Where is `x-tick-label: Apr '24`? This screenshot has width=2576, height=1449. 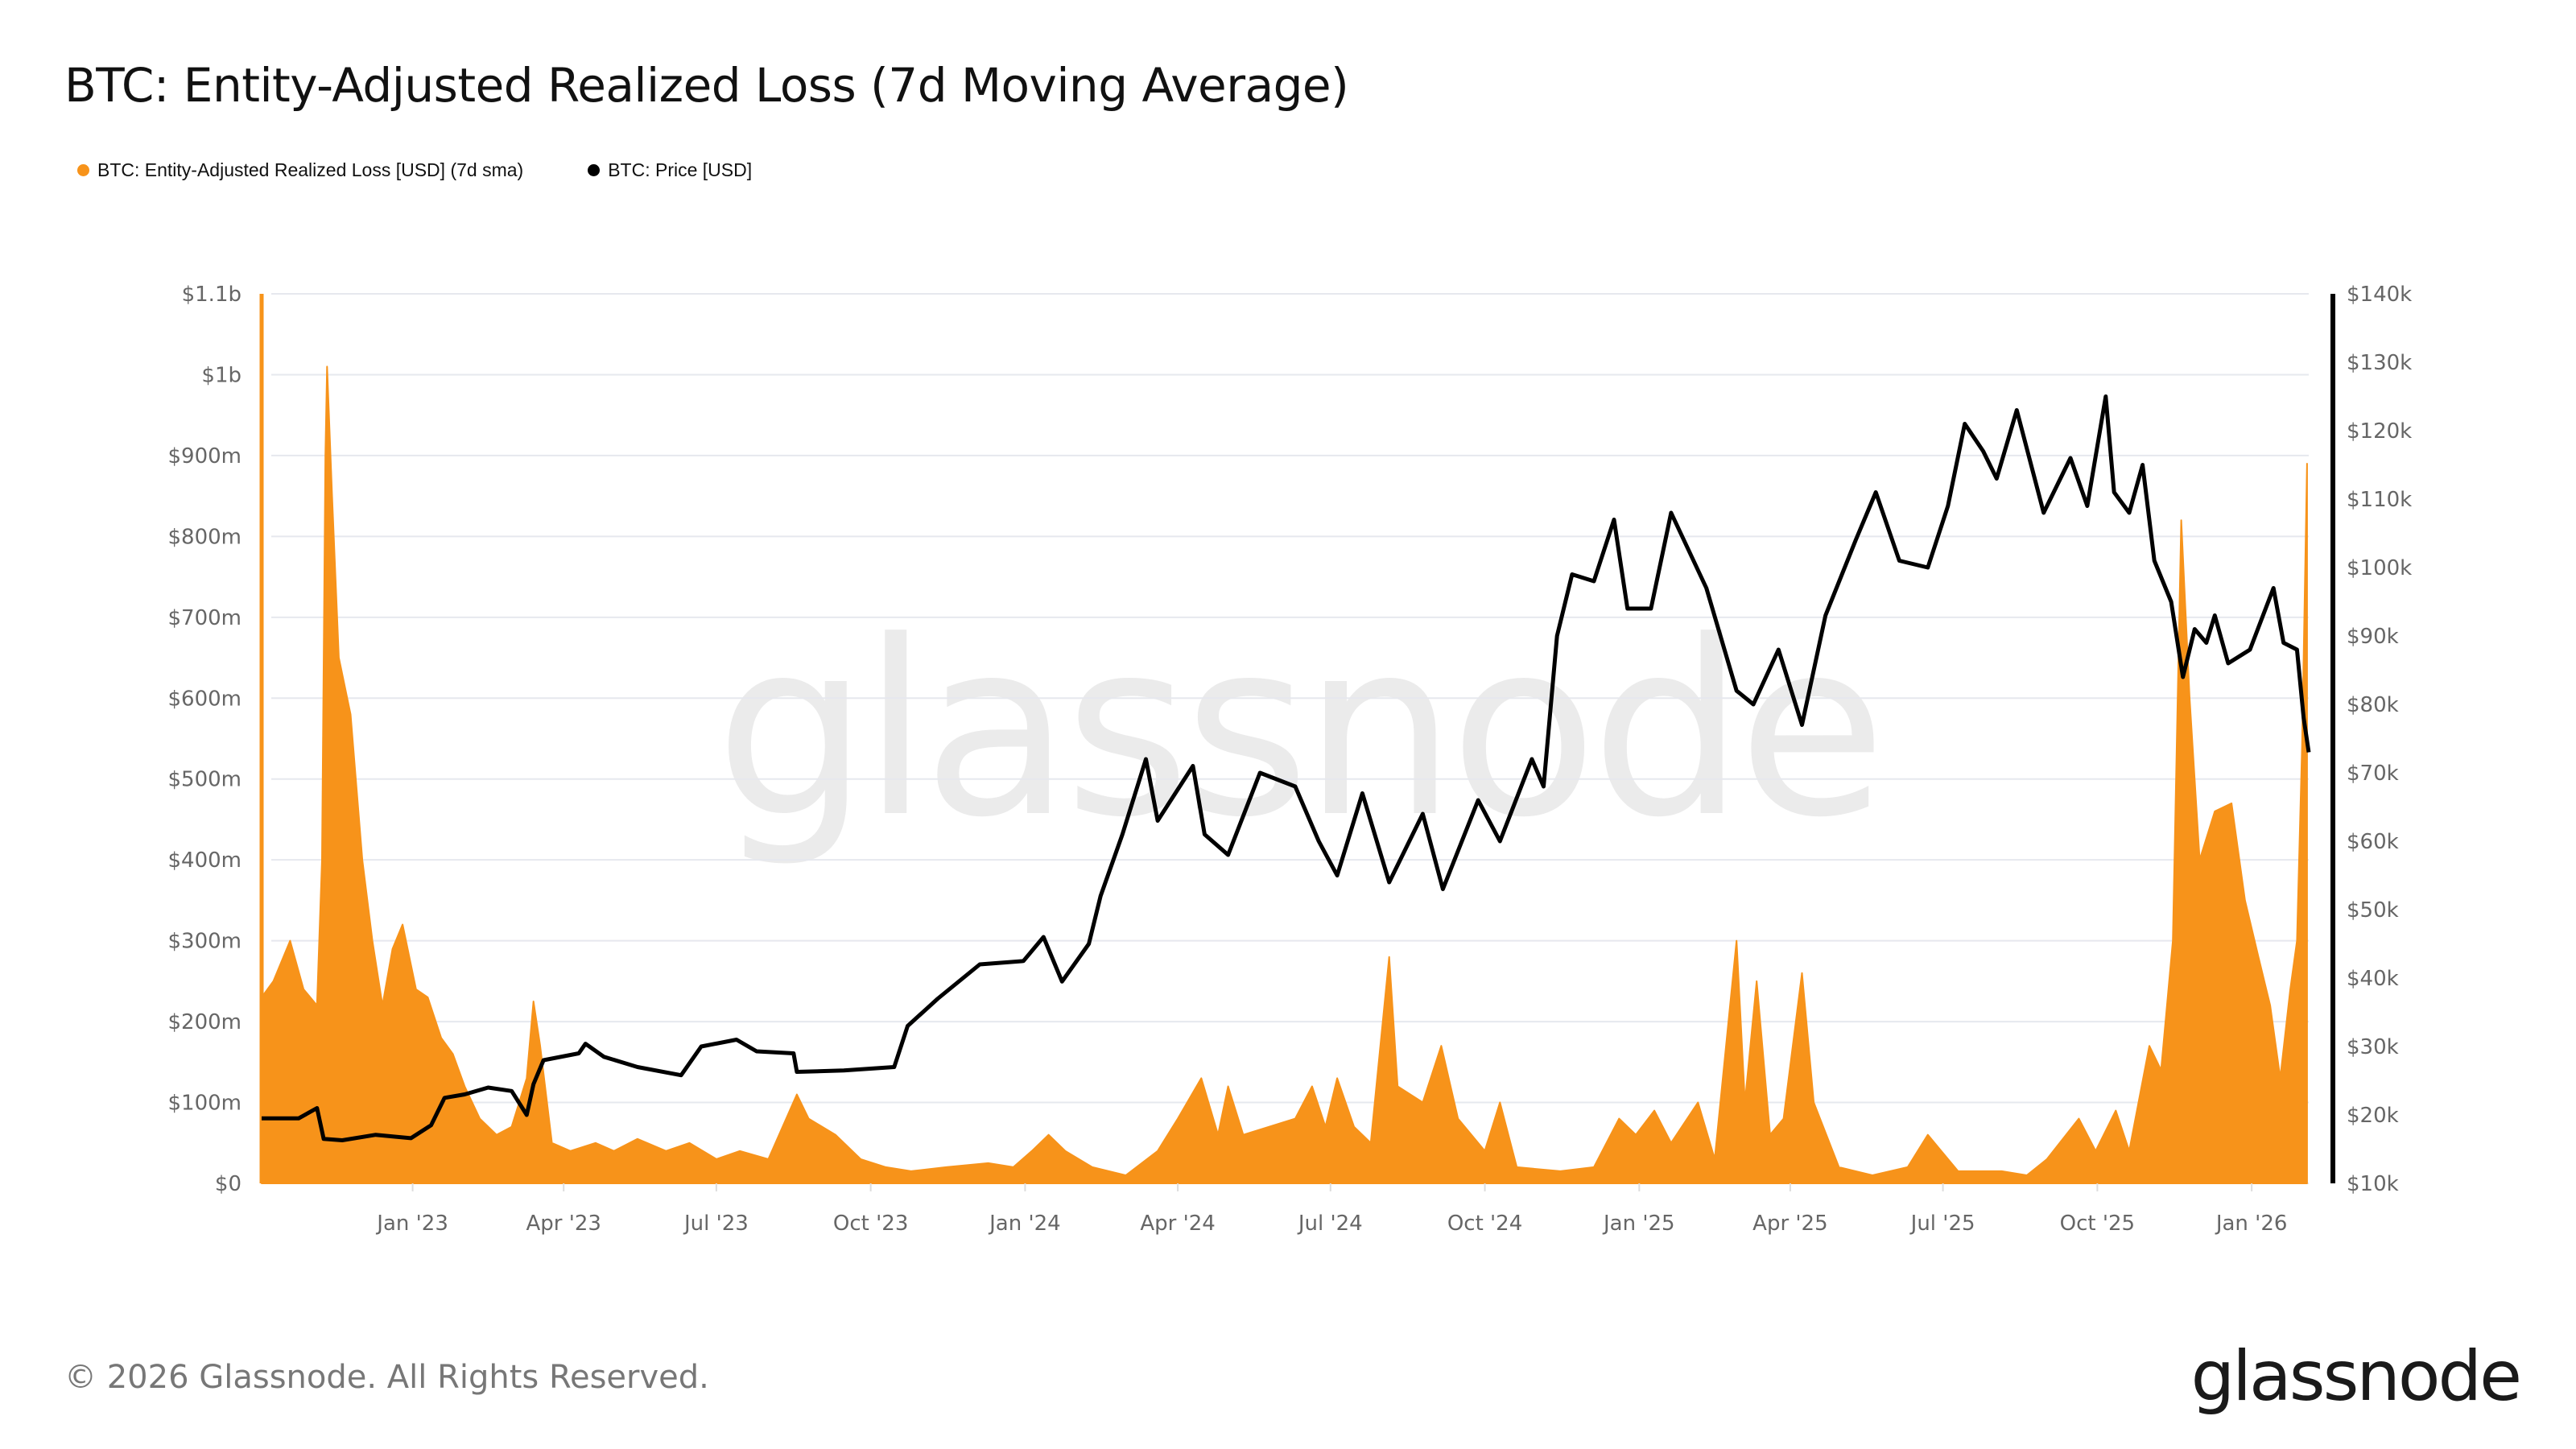
x-tick-label: Apr '24 is located at coordinates (1177, 1224).